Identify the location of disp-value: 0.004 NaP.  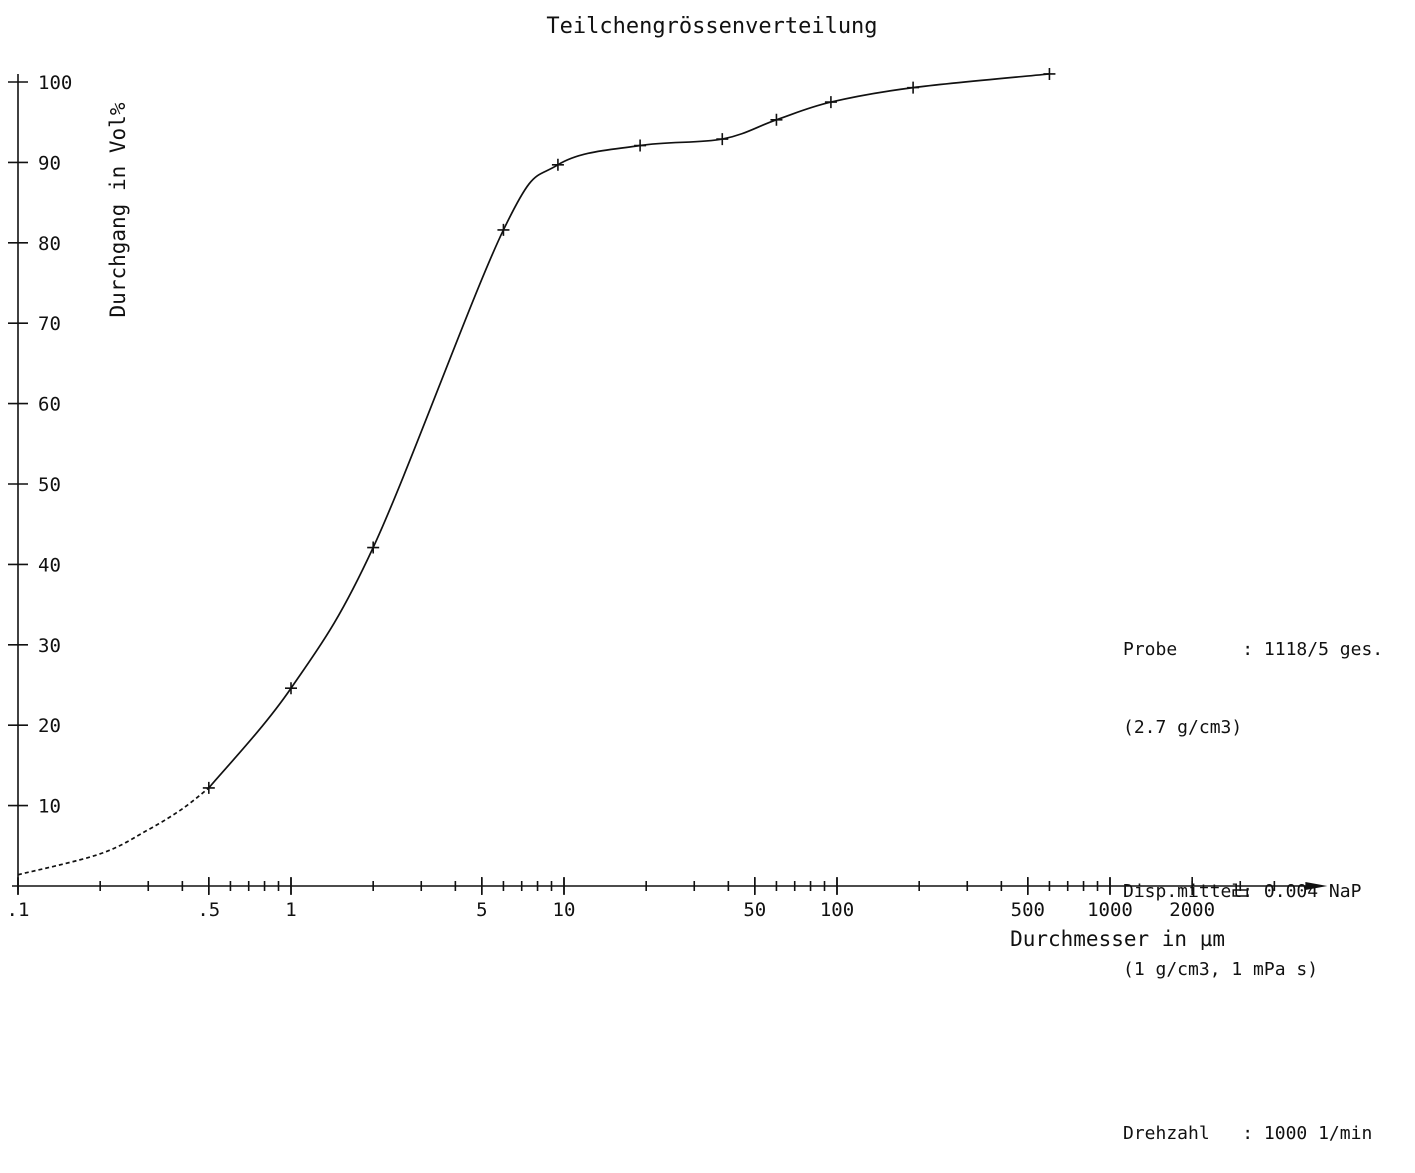
(1312, 891).